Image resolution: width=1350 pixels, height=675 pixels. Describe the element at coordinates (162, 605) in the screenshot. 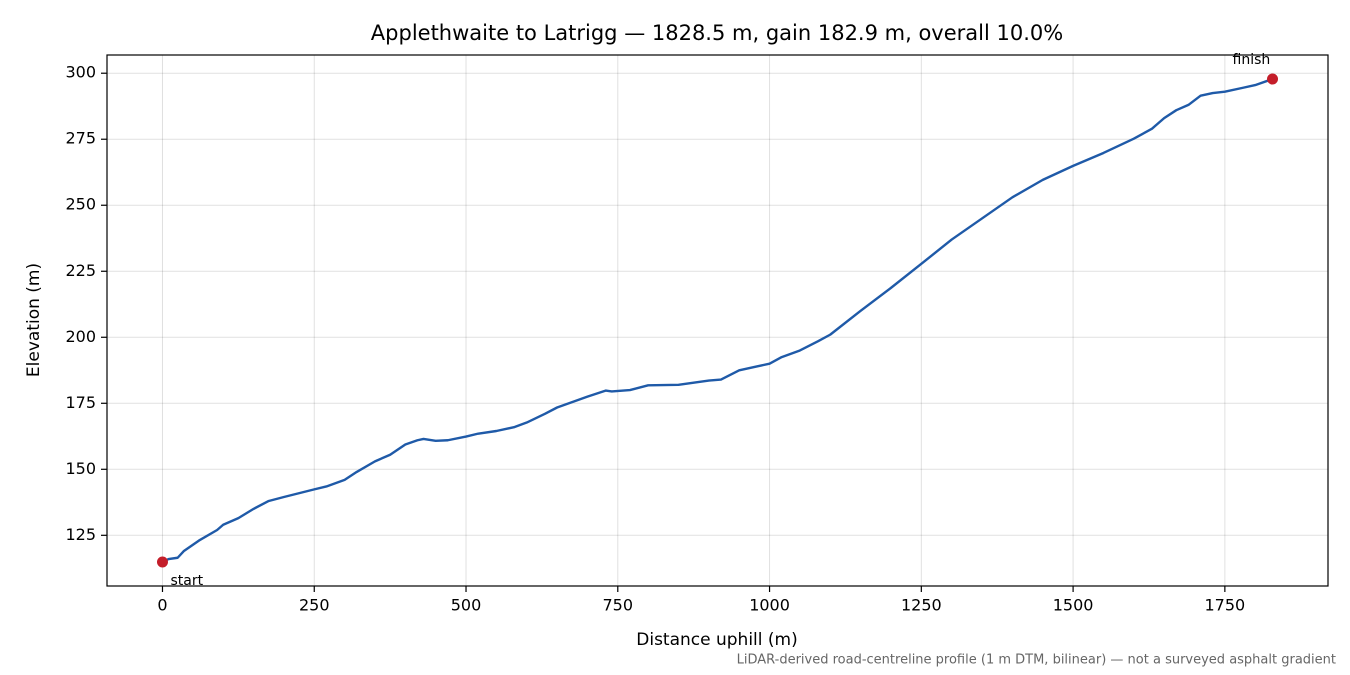

I see `x-tick-label: 0` at that location.